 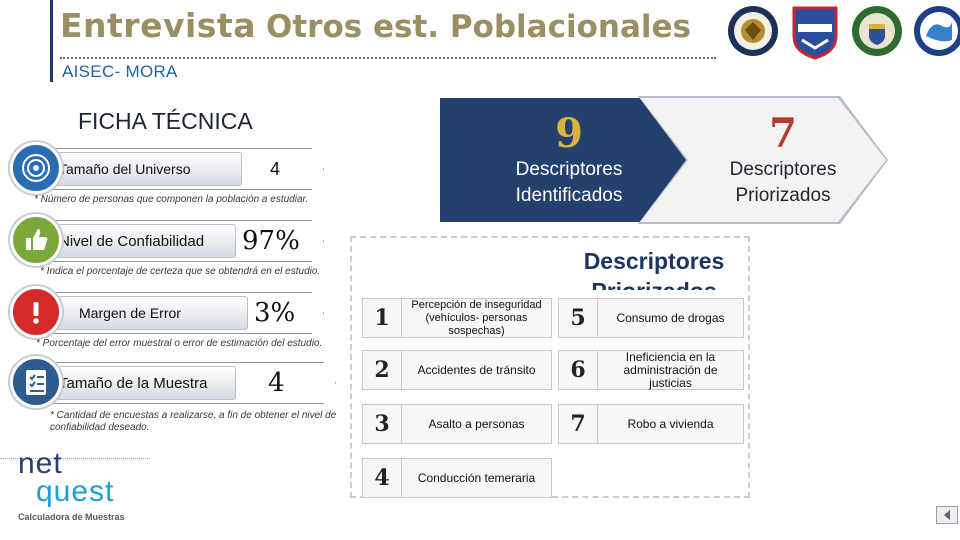 I want to click on descriptor-number: 1, so click(x=382, y=318).